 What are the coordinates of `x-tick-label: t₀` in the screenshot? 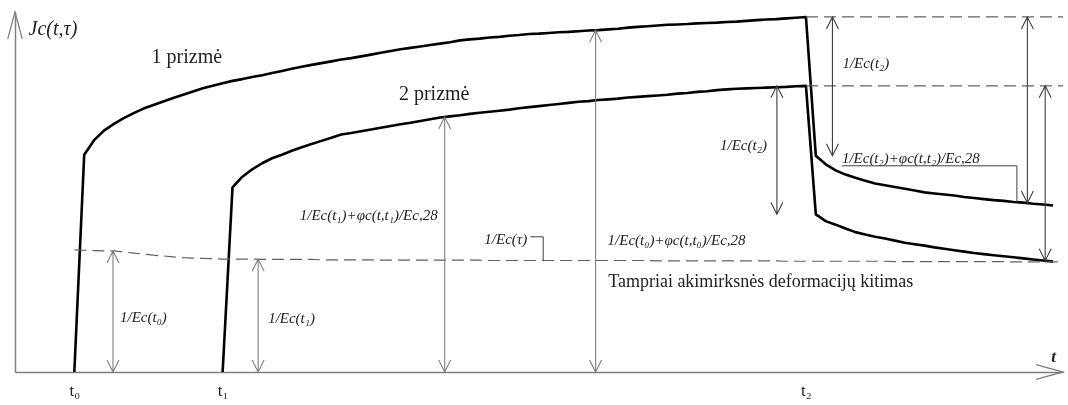 It's located at (75, 390).